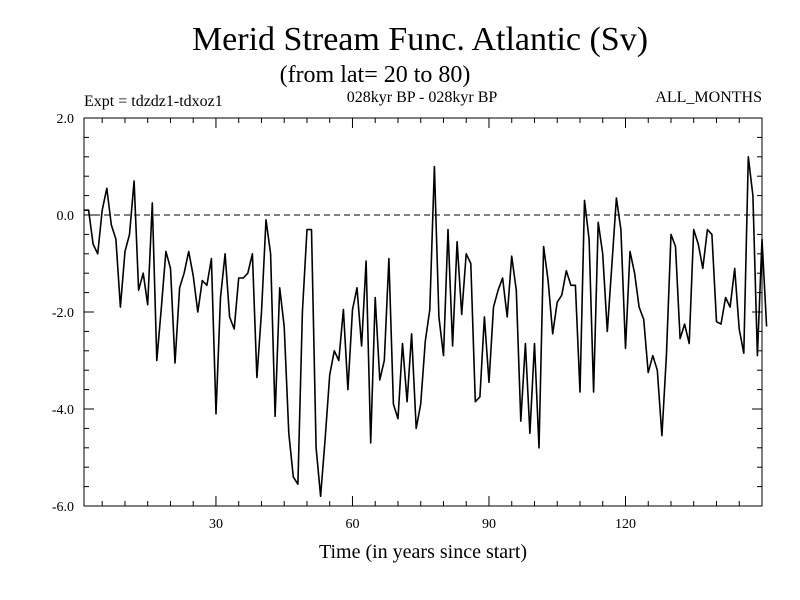  What do you see at coordinates (423, 552) in the screenshot?
I see `x-axis-label: Time (in years since start)` at bounding box center [423, 552].